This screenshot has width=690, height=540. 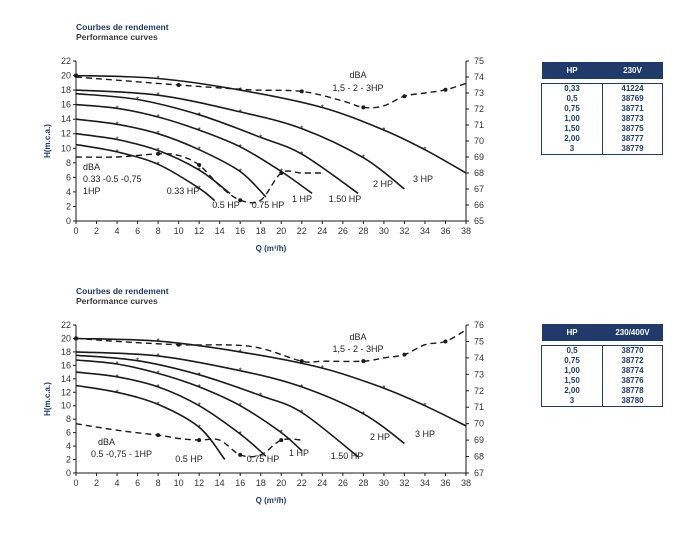 What do you see at coordinates (632, 128) in the screenshot?
I see `code-cell: 38775` at bounding box center [632, 128].